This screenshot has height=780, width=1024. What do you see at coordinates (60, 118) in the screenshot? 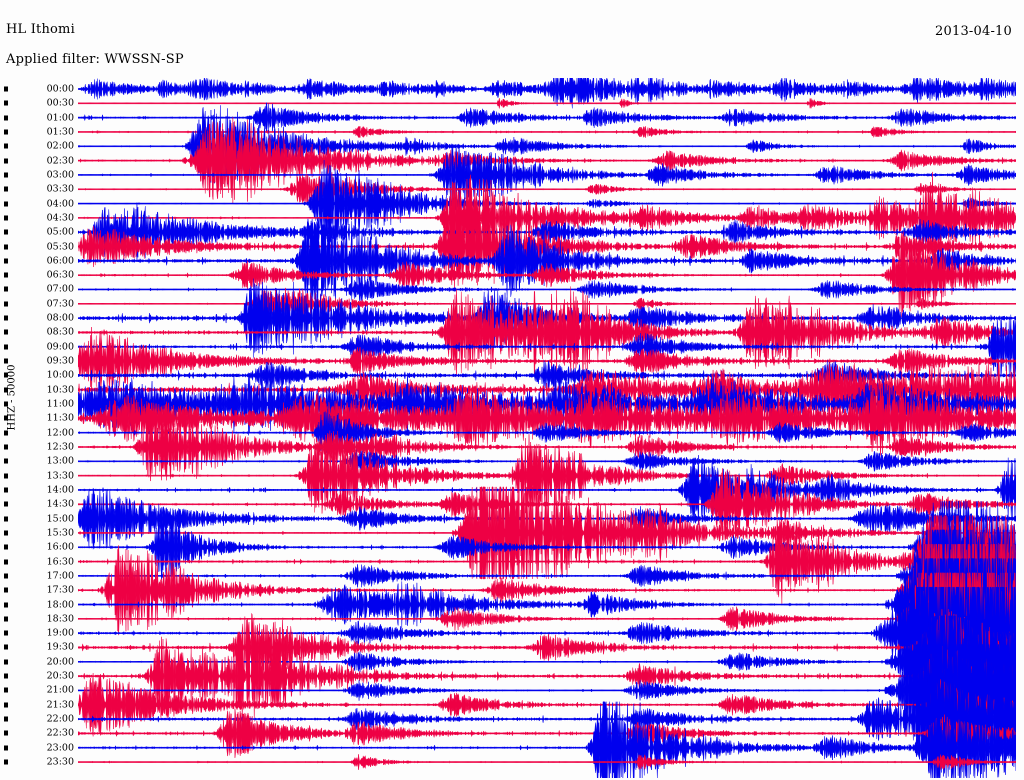
I see `time-label: 01:00` at bounding box center [60, 118].